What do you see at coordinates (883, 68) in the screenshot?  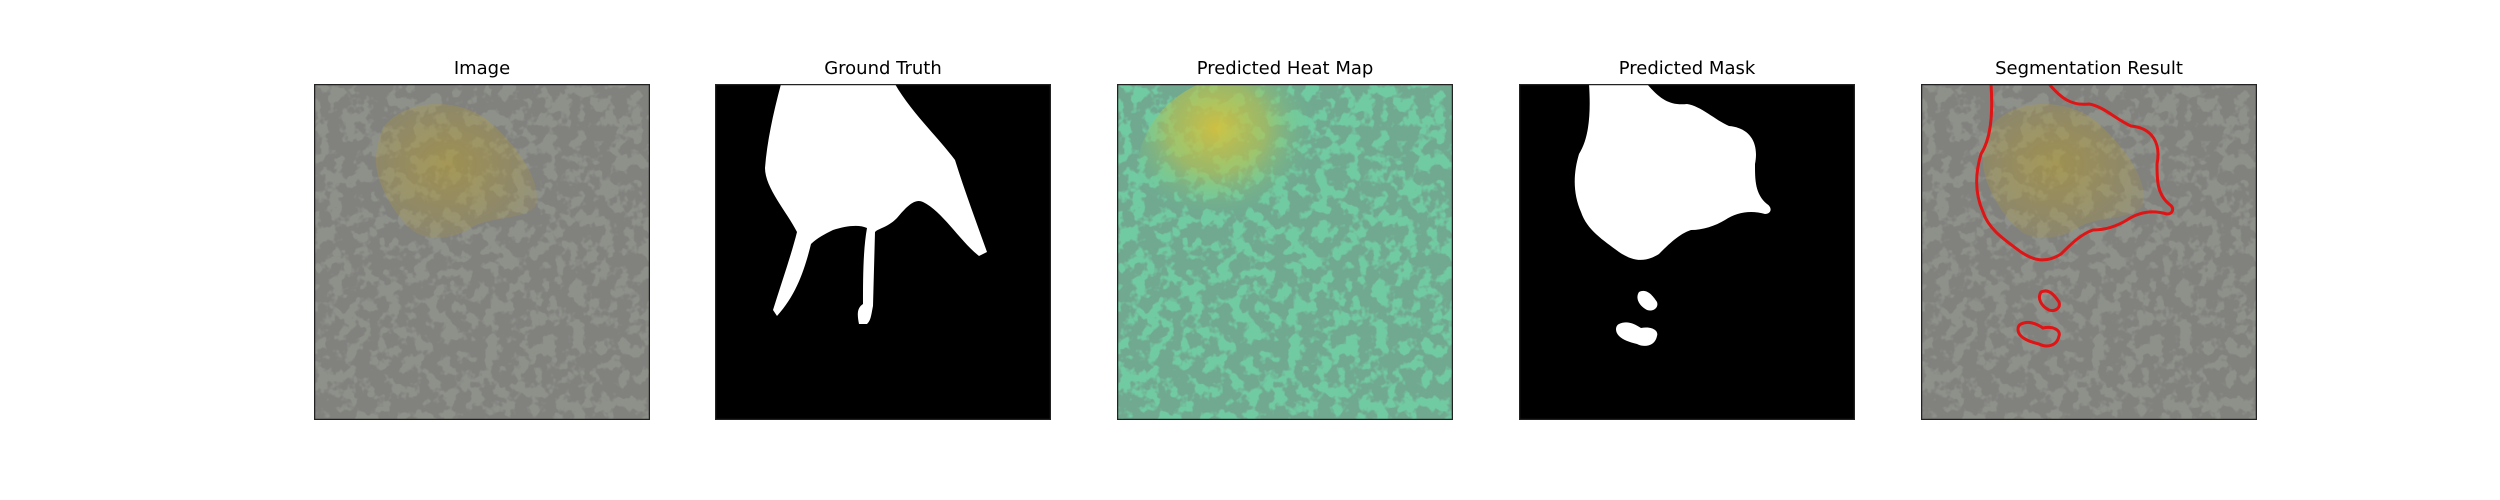 I see `panel-title-ground-truth: Ground Truth` at bounding box center [883, 68].